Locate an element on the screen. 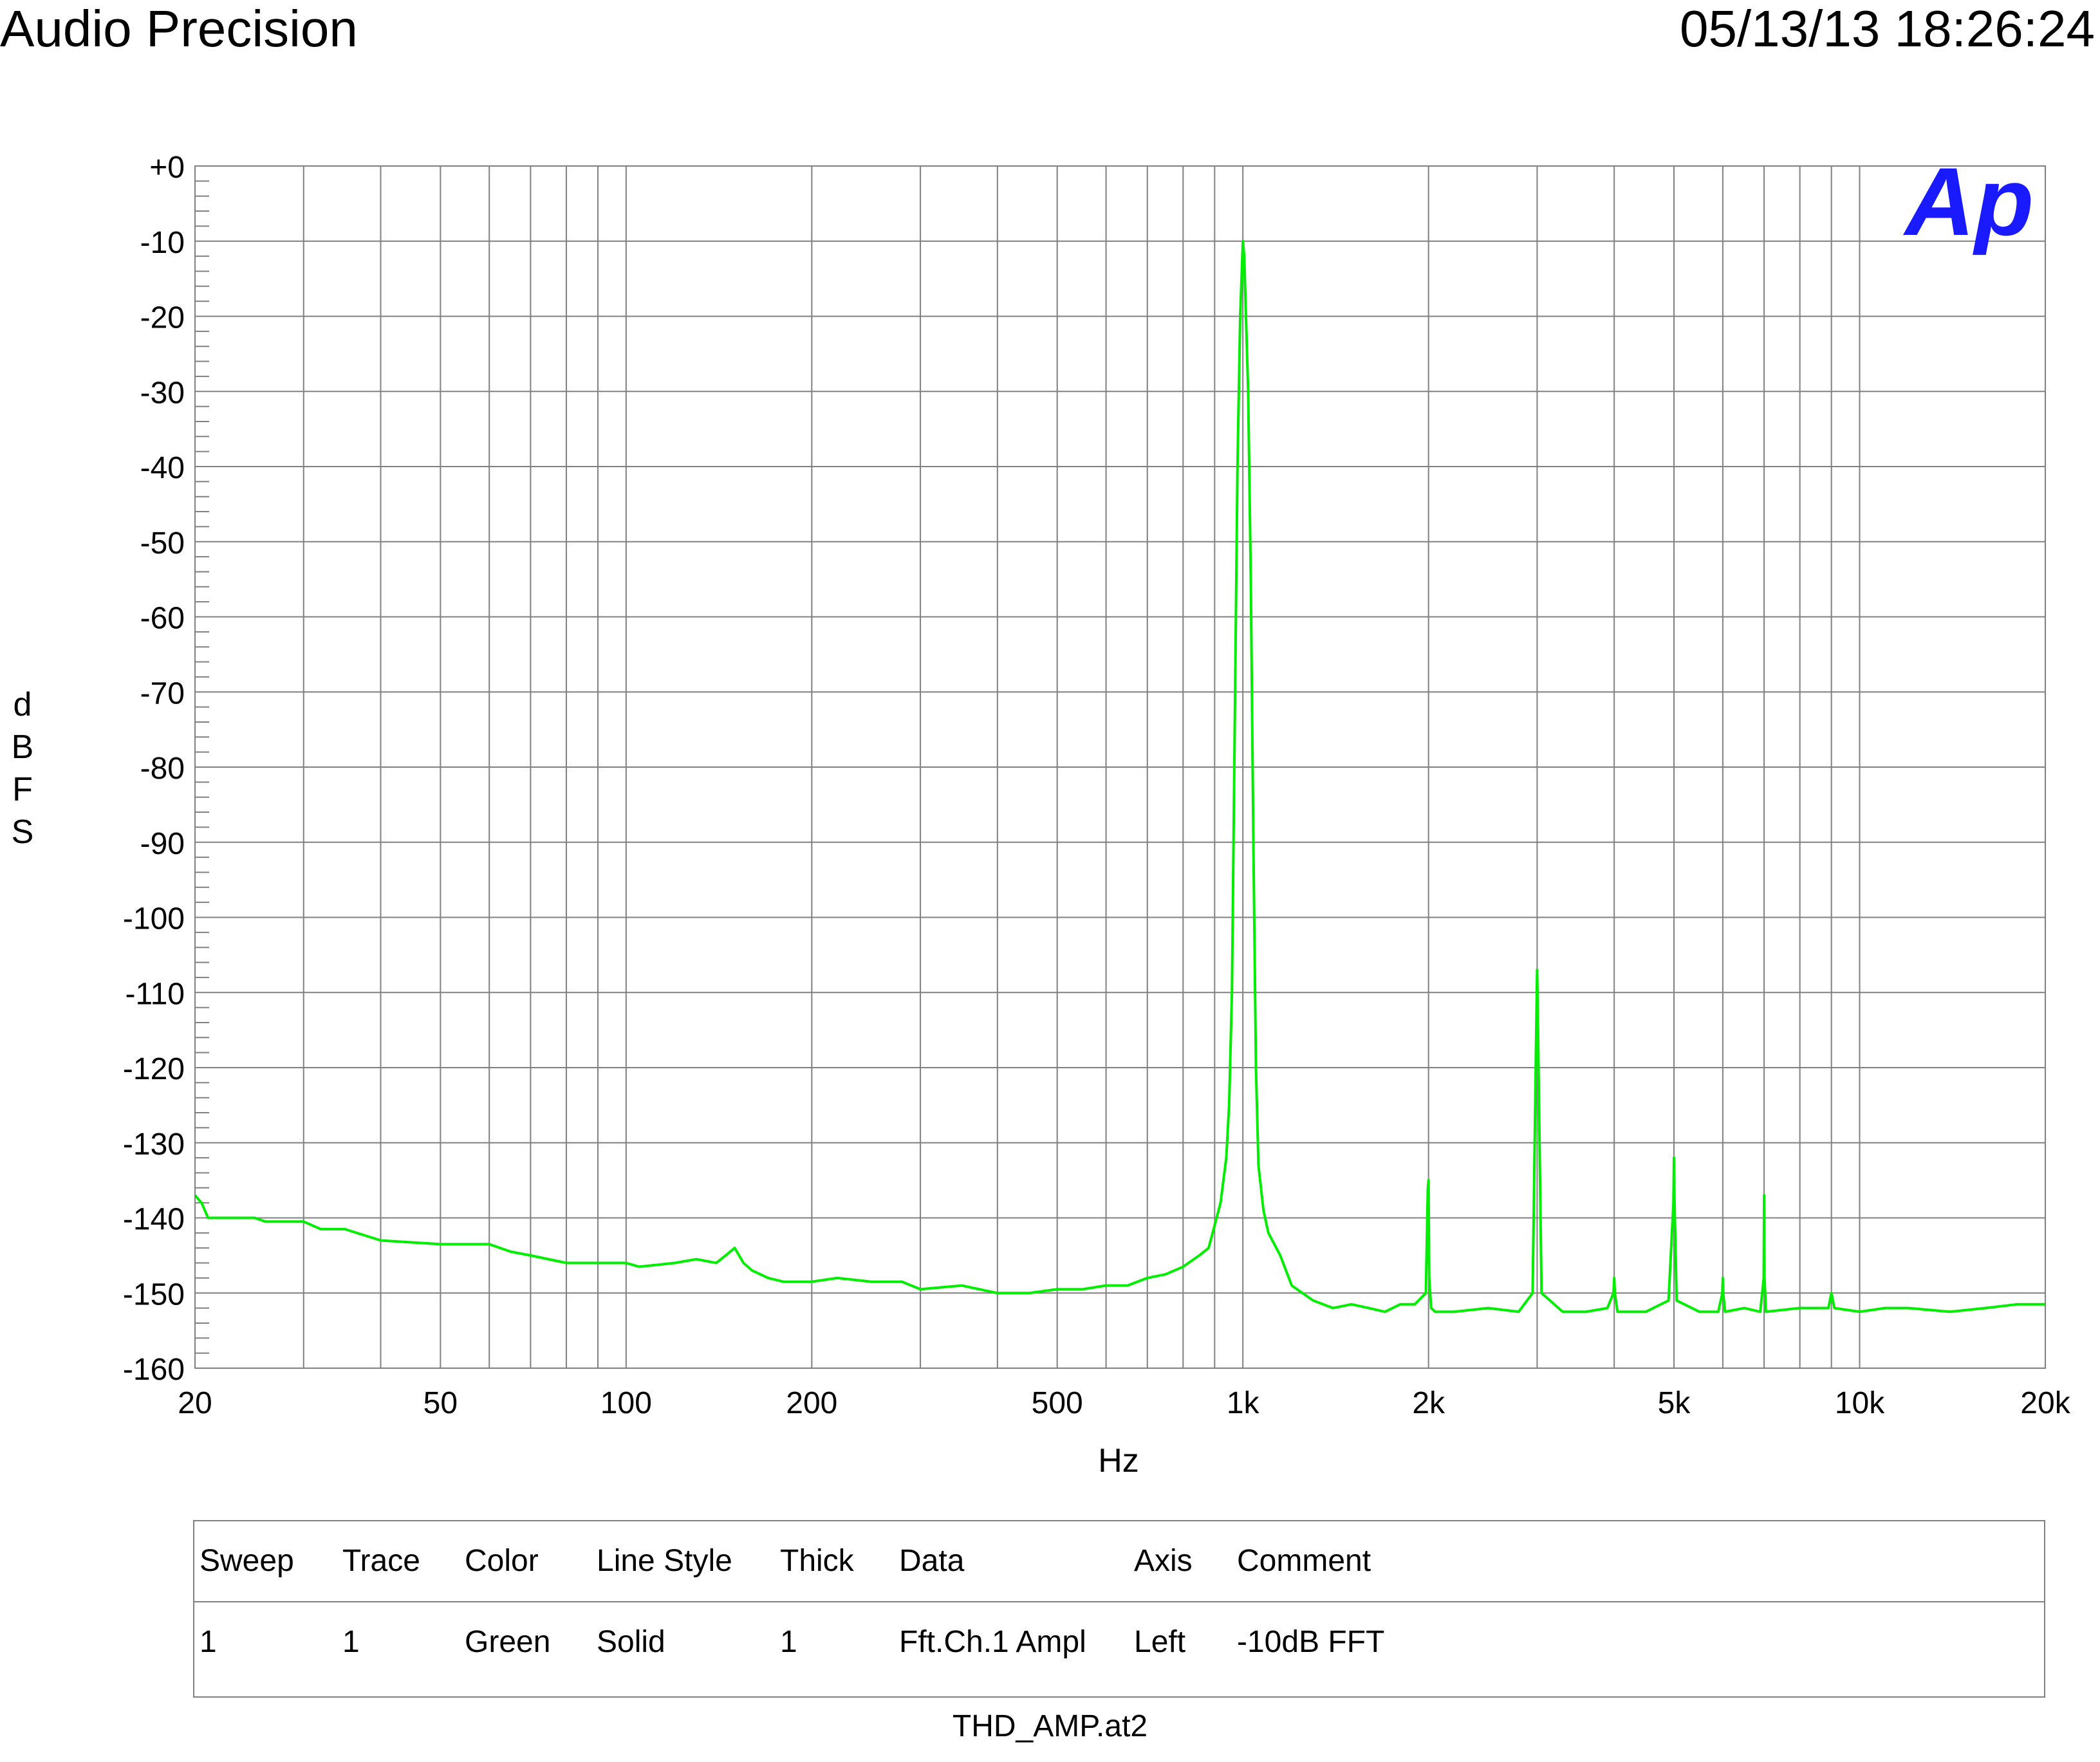 Image resolution: width=2100 pixels, height=1762 pixels. y-tick-label: -10 is located at coordinates (162, 243).